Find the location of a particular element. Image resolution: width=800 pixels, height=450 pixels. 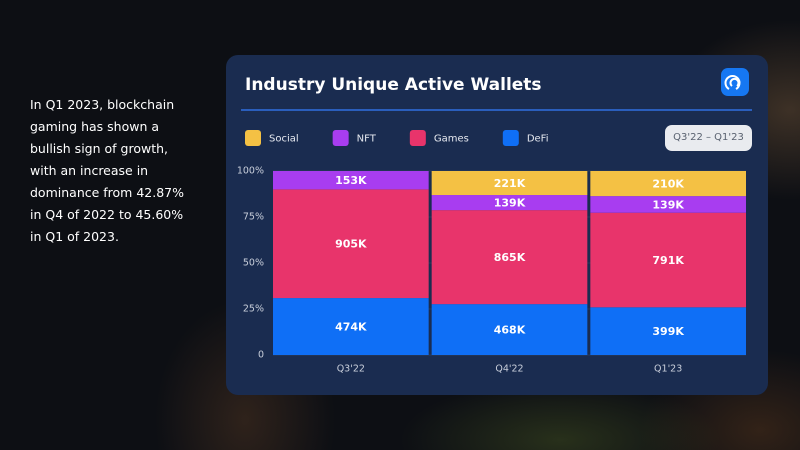

value-label: 210K is located at coordinates (668, 184).